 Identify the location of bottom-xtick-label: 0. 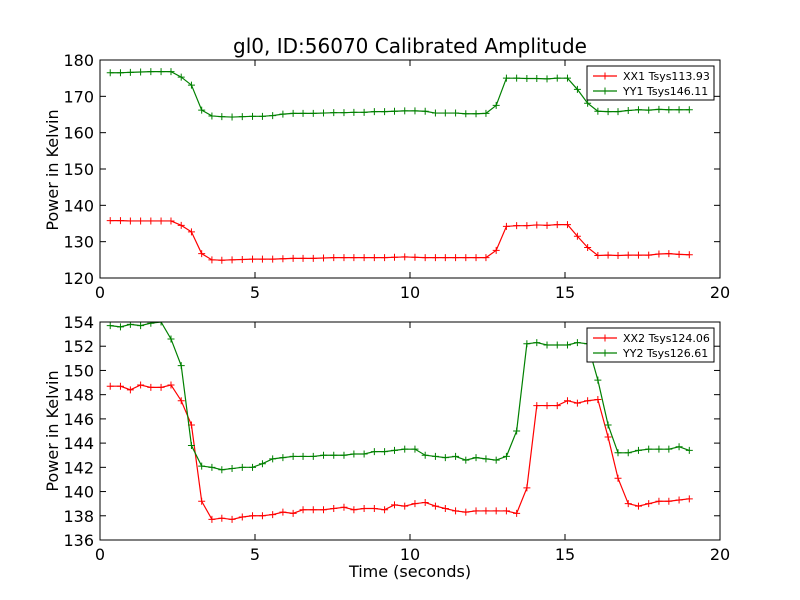
(100, 554).